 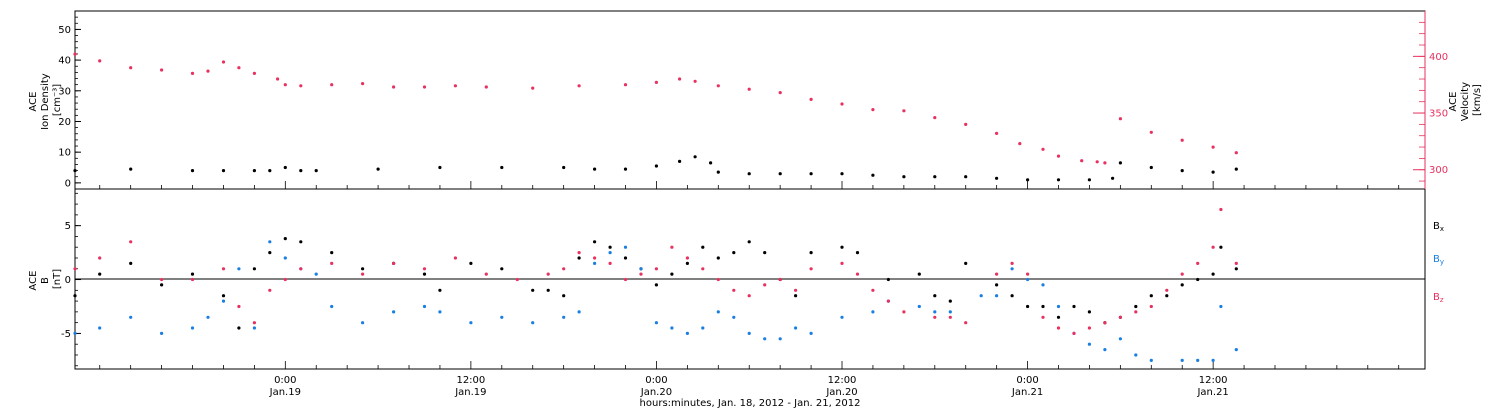 I want to click on velocity-tick-label: 300, so click(x=1438, y=170).